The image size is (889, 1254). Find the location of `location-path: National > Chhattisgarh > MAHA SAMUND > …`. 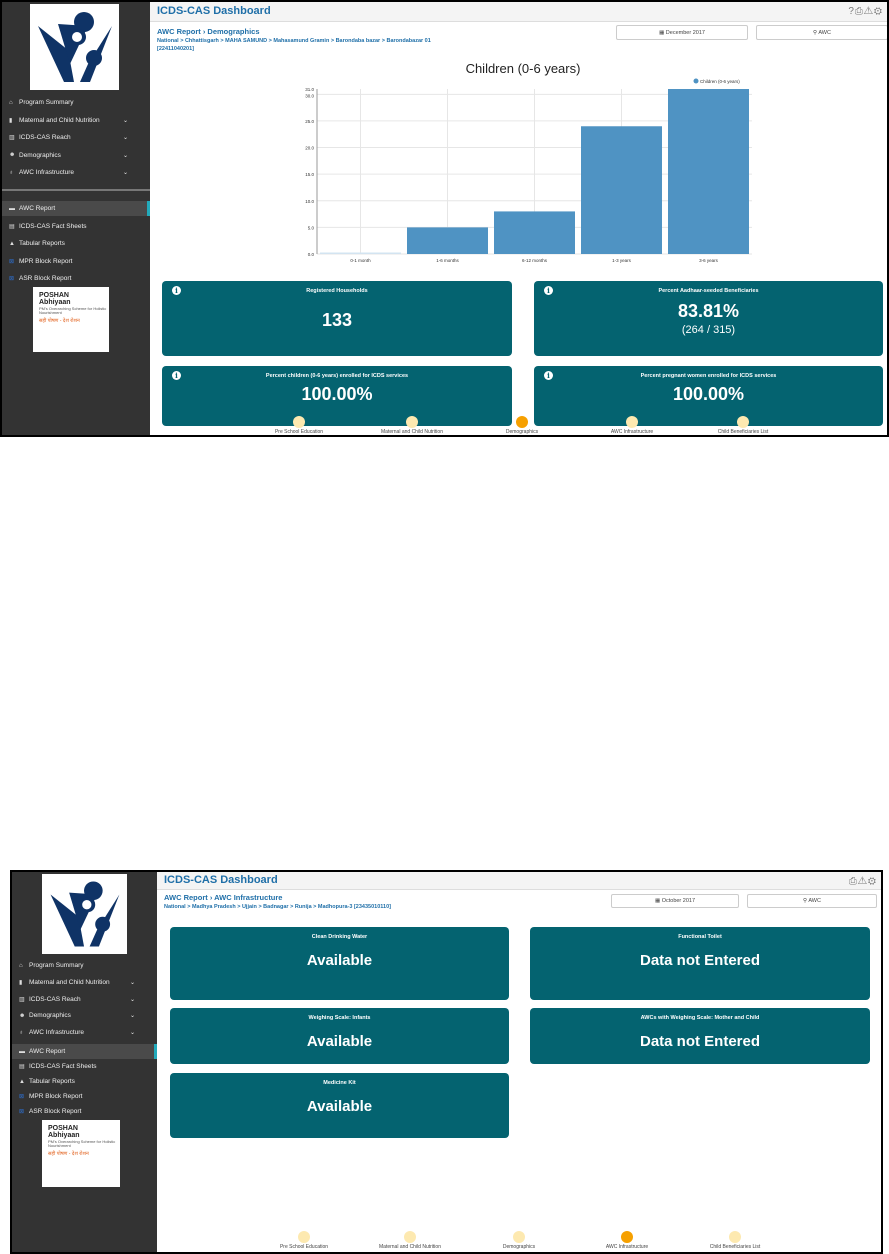

location-path: National > Chhattisgarh > MAHA SAMUND > … is located at coordinates (294, 41).